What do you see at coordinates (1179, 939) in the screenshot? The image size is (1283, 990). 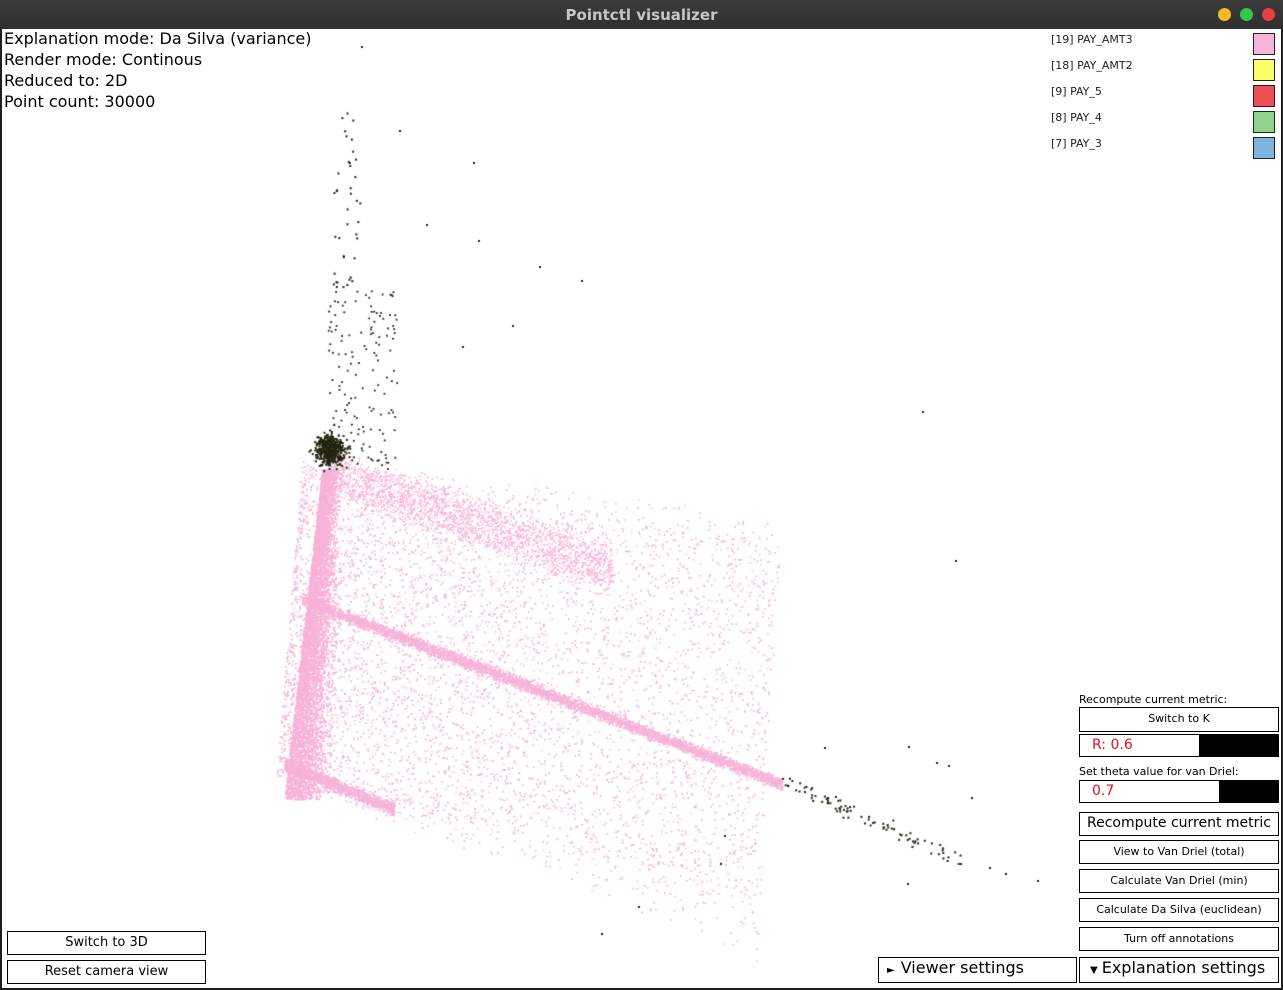 I see `turn-off-annotations-button: Turn off annotations` at bounding box center [1179, 939].